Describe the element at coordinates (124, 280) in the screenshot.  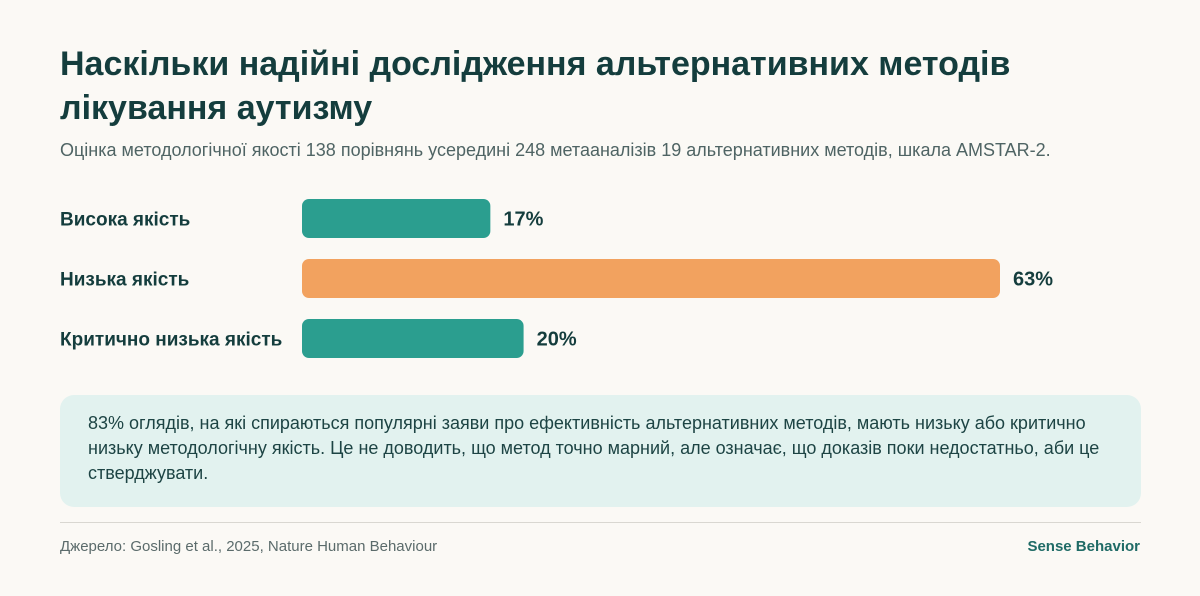
I see `category-label: Низька якість` at that location.